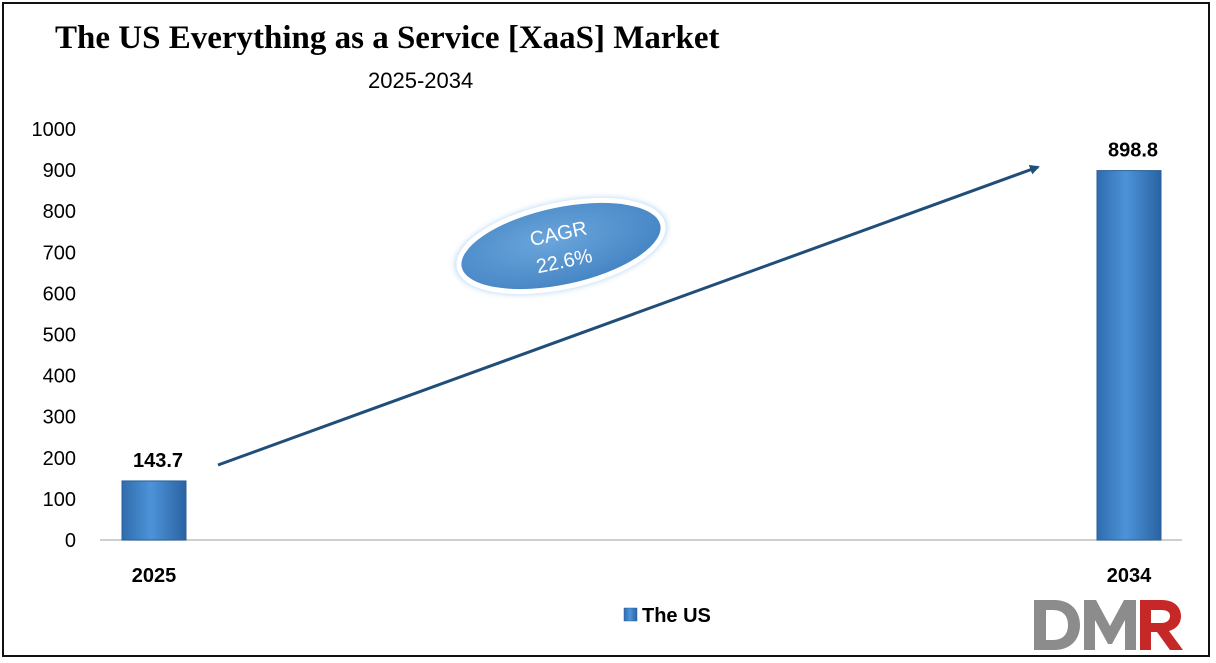 The height and width of the screenshot is (663, 1216). Describe the element at coordinates (1133, 151) in the screenshot. I see `data-label-2034: 898.8` at that location.